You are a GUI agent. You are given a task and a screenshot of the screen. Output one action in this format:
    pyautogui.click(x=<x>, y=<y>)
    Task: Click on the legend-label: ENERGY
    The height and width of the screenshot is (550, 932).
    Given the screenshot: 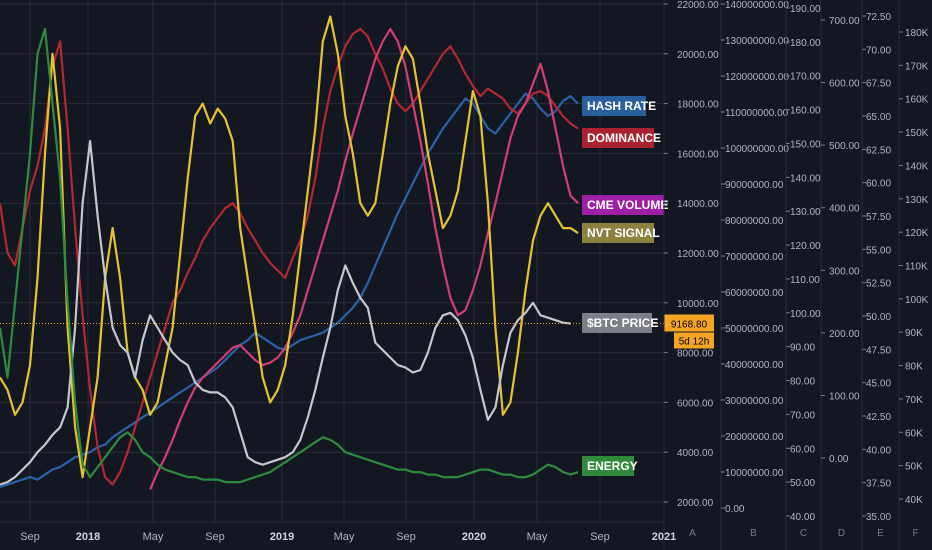 What is the action you would take?
    pyautogui.click(x=612, y=466)
    